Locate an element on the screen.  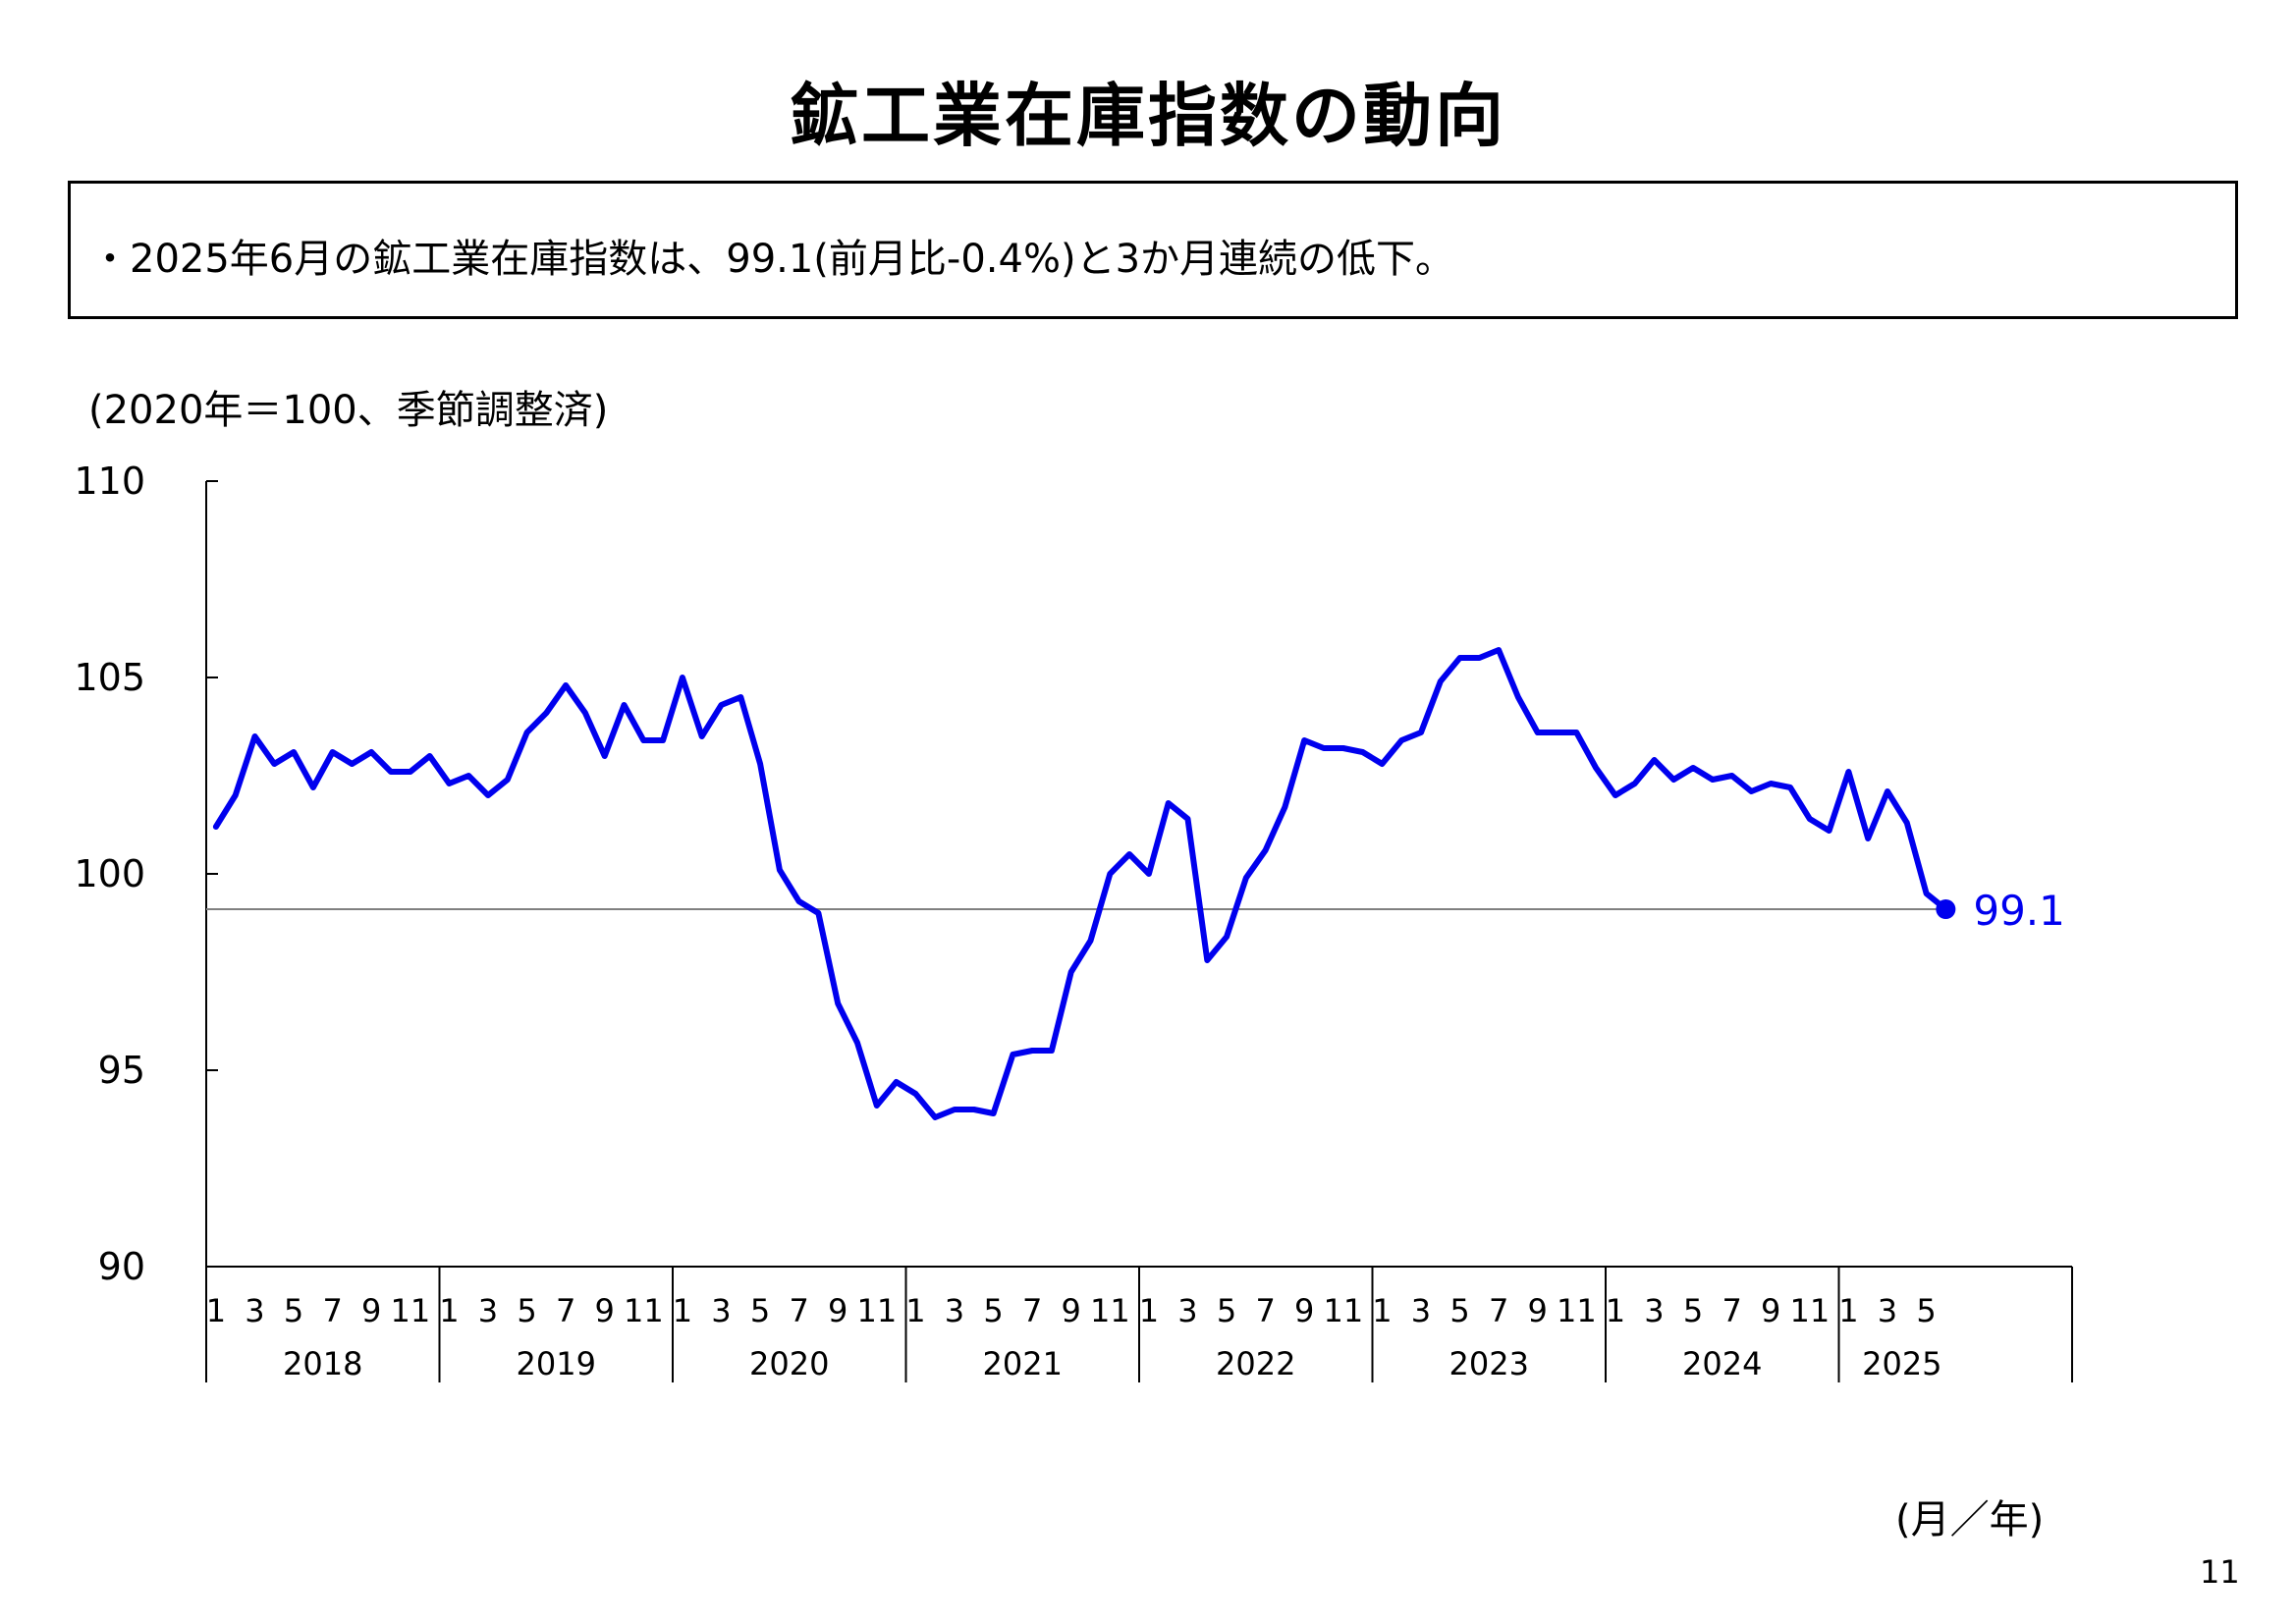
y-axis-unit-note: (2020年＝100、季節調整済) is located at coordinates (348, 410).